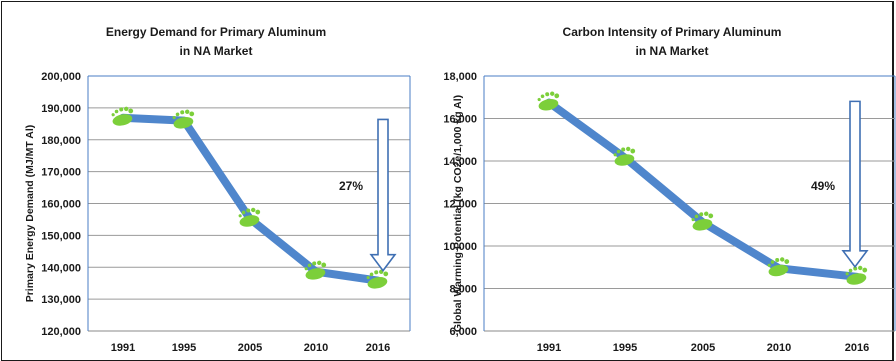 The image size is (896, 361). What do you see at coordinates (216, 32) in the screenshot?
I see `chart-title-line: Energy Demand for Primary Aluminum` at bounding box center [216, 32].